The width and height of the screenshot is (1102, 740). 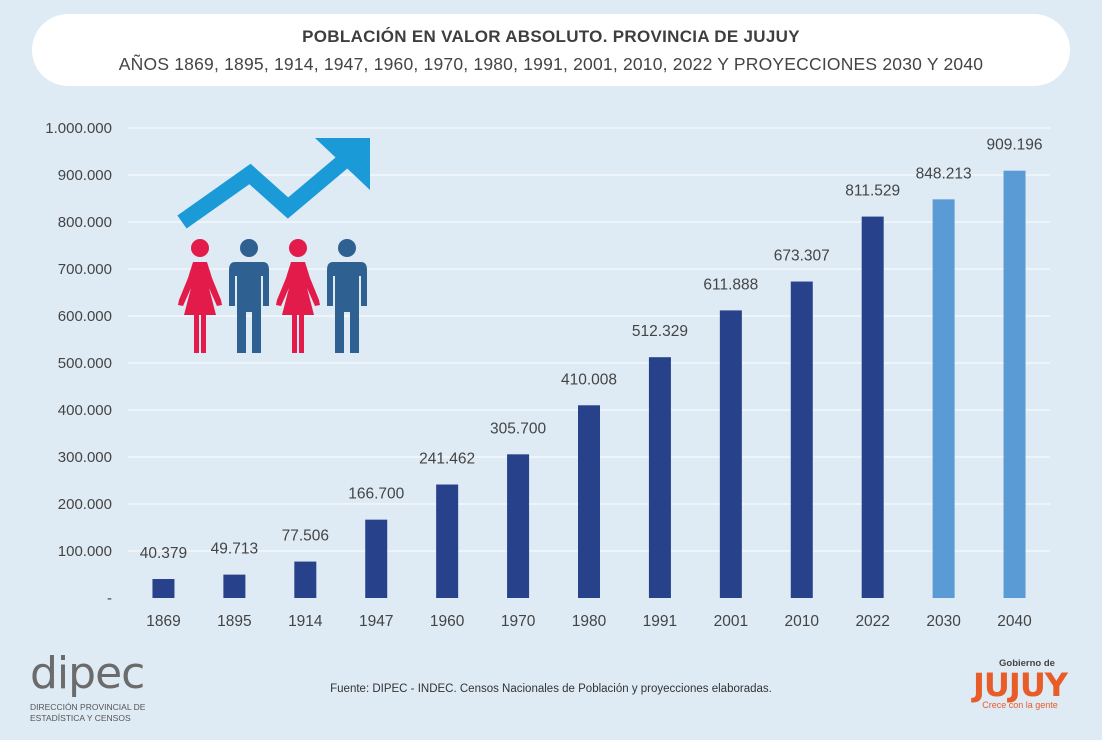 I want to click on x-tick-label-1869: 1869, so click(x=163, y=621).